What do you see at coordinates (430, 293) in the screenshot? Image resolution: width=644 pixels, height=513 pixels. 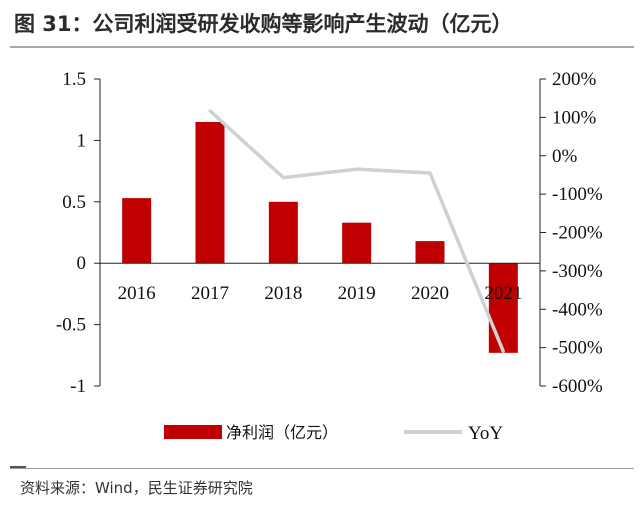 I see `category-label-2020: 2020` at bounding box center [430, 293].